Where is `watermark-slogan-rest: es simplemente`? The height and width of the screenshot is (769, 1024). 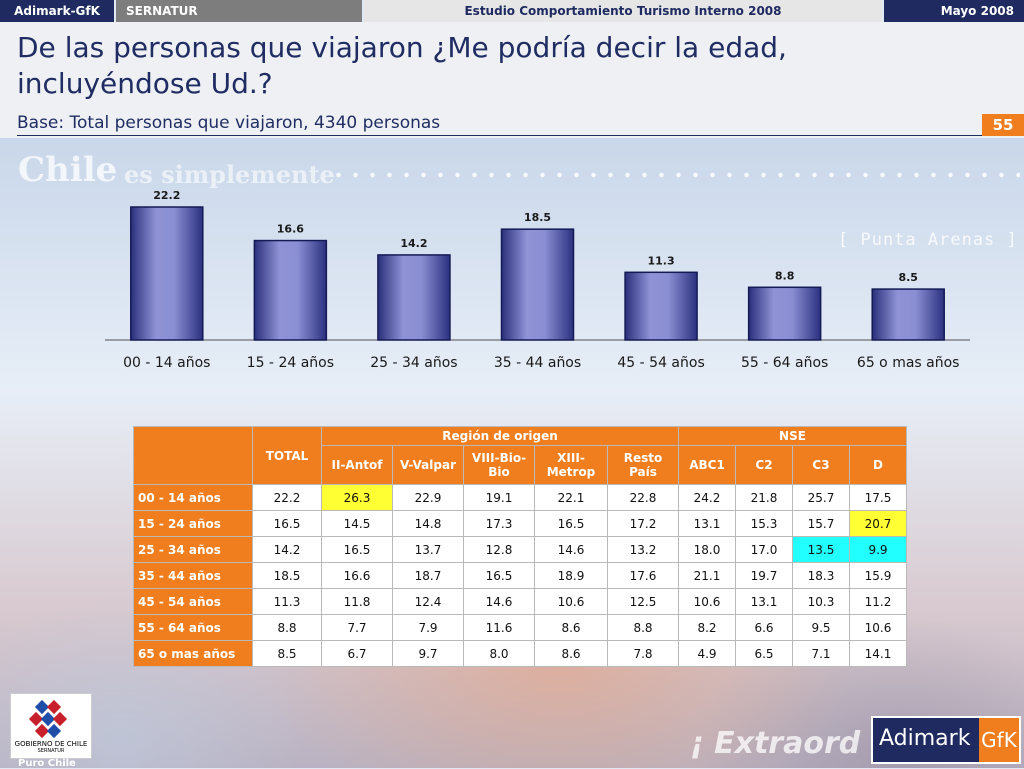
watermark-slogan-rest: es simplemente is located at coordinates (229, 174).